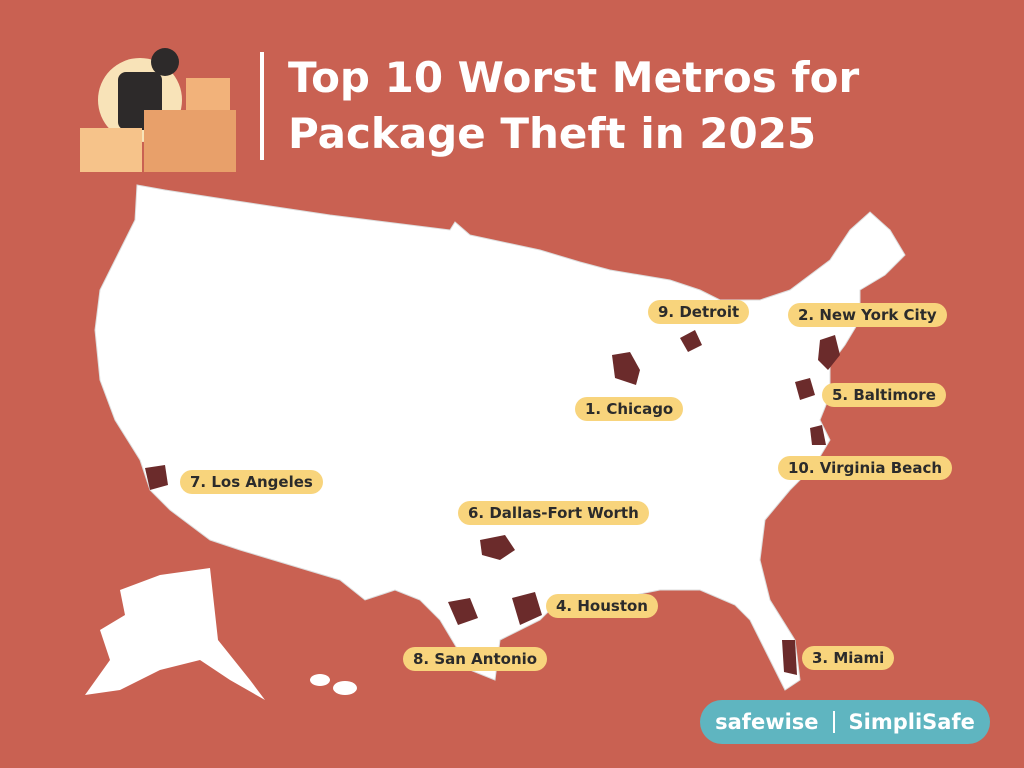 This screenshot has width=1024, height=768. Describe the element at coordinates (262, 106) in the screenshot. I see `title-divider` at that location.